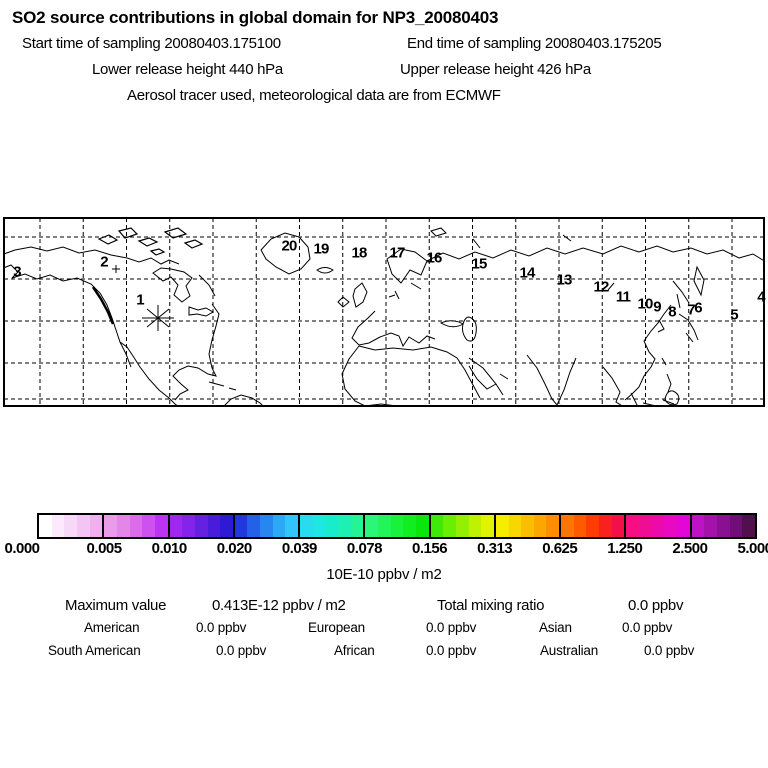  Describe the element at coordinates (534, 43) in the screenshot. I see `end-time-label: End time of sampling 20080403.175205` at that location.